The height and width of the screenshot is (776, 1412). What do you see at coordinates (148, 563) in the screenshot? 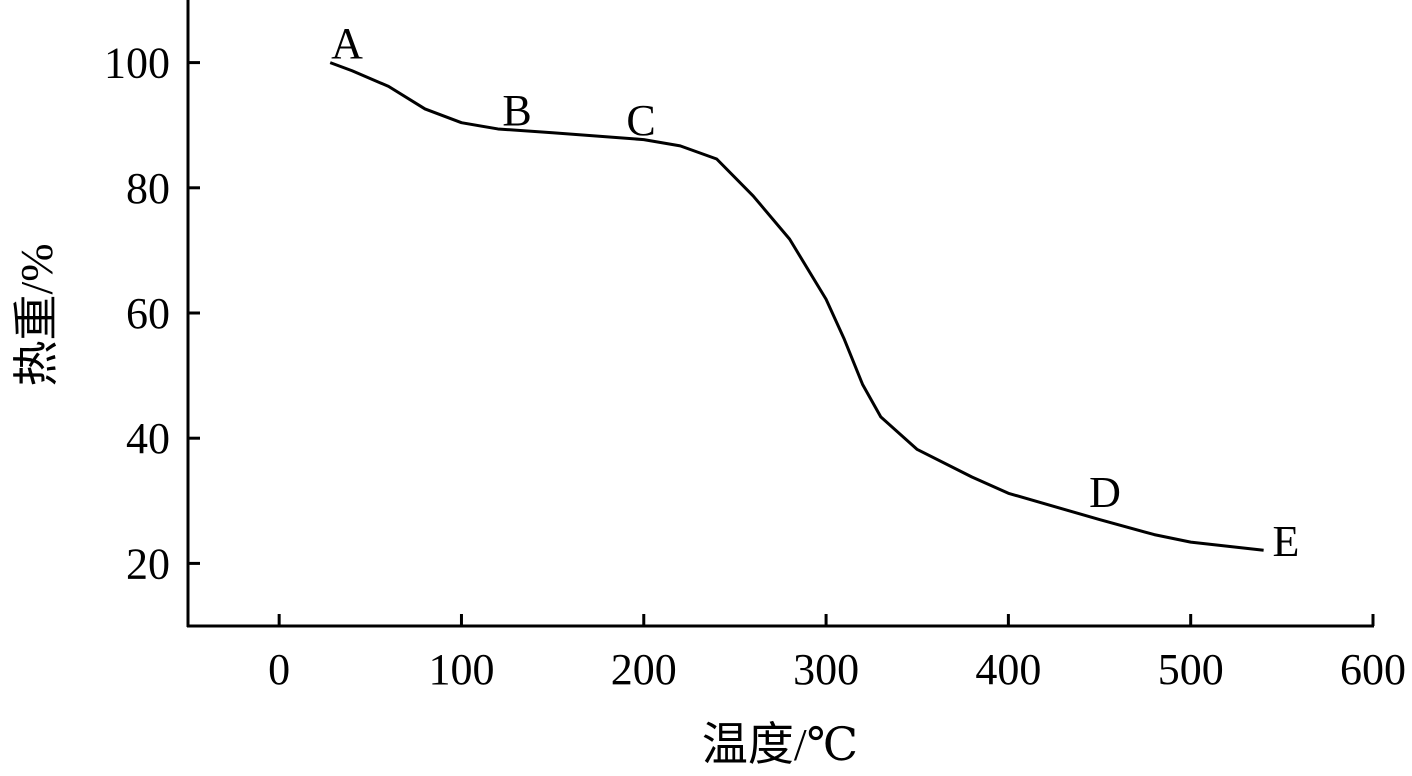
I see `y-tick-label: 20` at bounding box center [148, 563].